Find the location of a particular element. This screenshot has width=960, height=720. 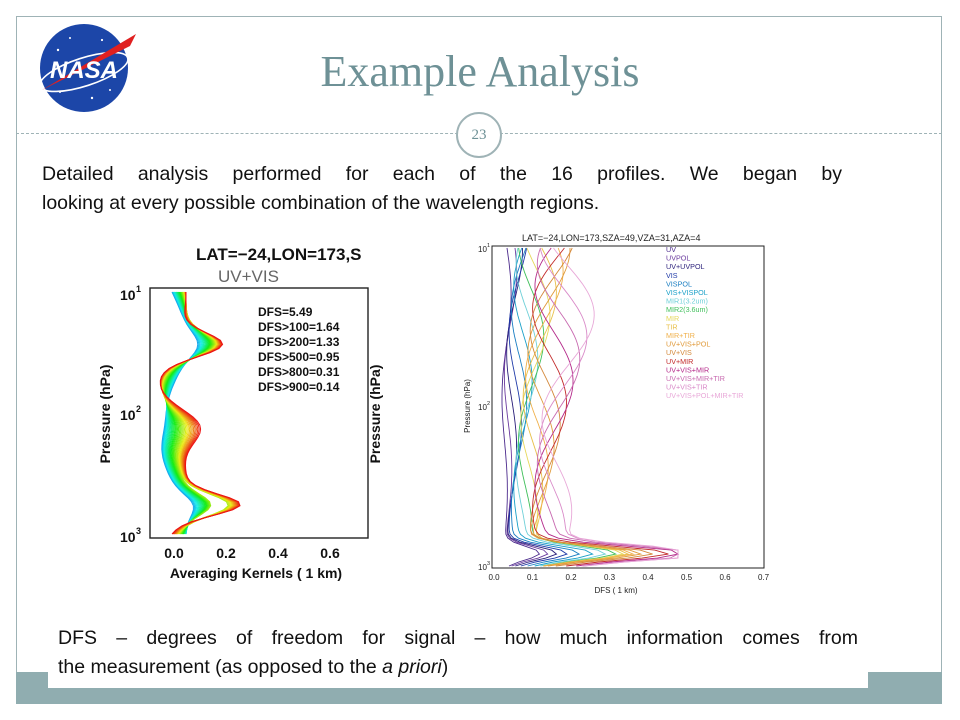

right-header: LAT=−24,LON=173,SZA=49,VZA=31,AZA=4 is located at coordinates (611, 238).